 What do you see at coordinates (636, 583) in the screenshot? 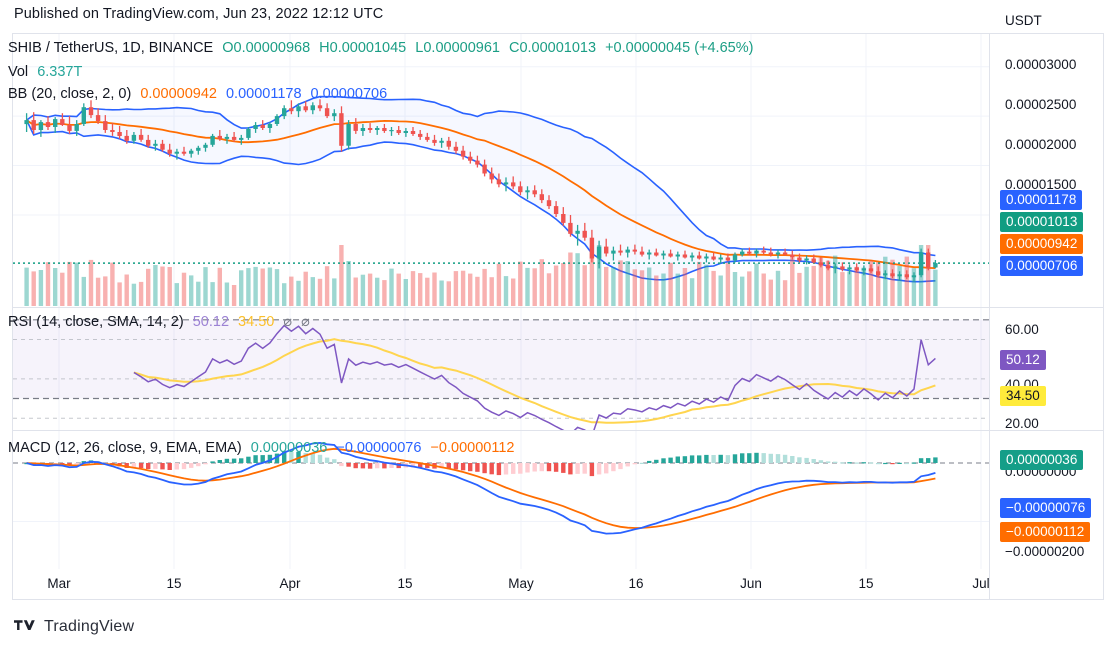
I see `x-axis-label-5: 16` at bounding box center [636, 583].